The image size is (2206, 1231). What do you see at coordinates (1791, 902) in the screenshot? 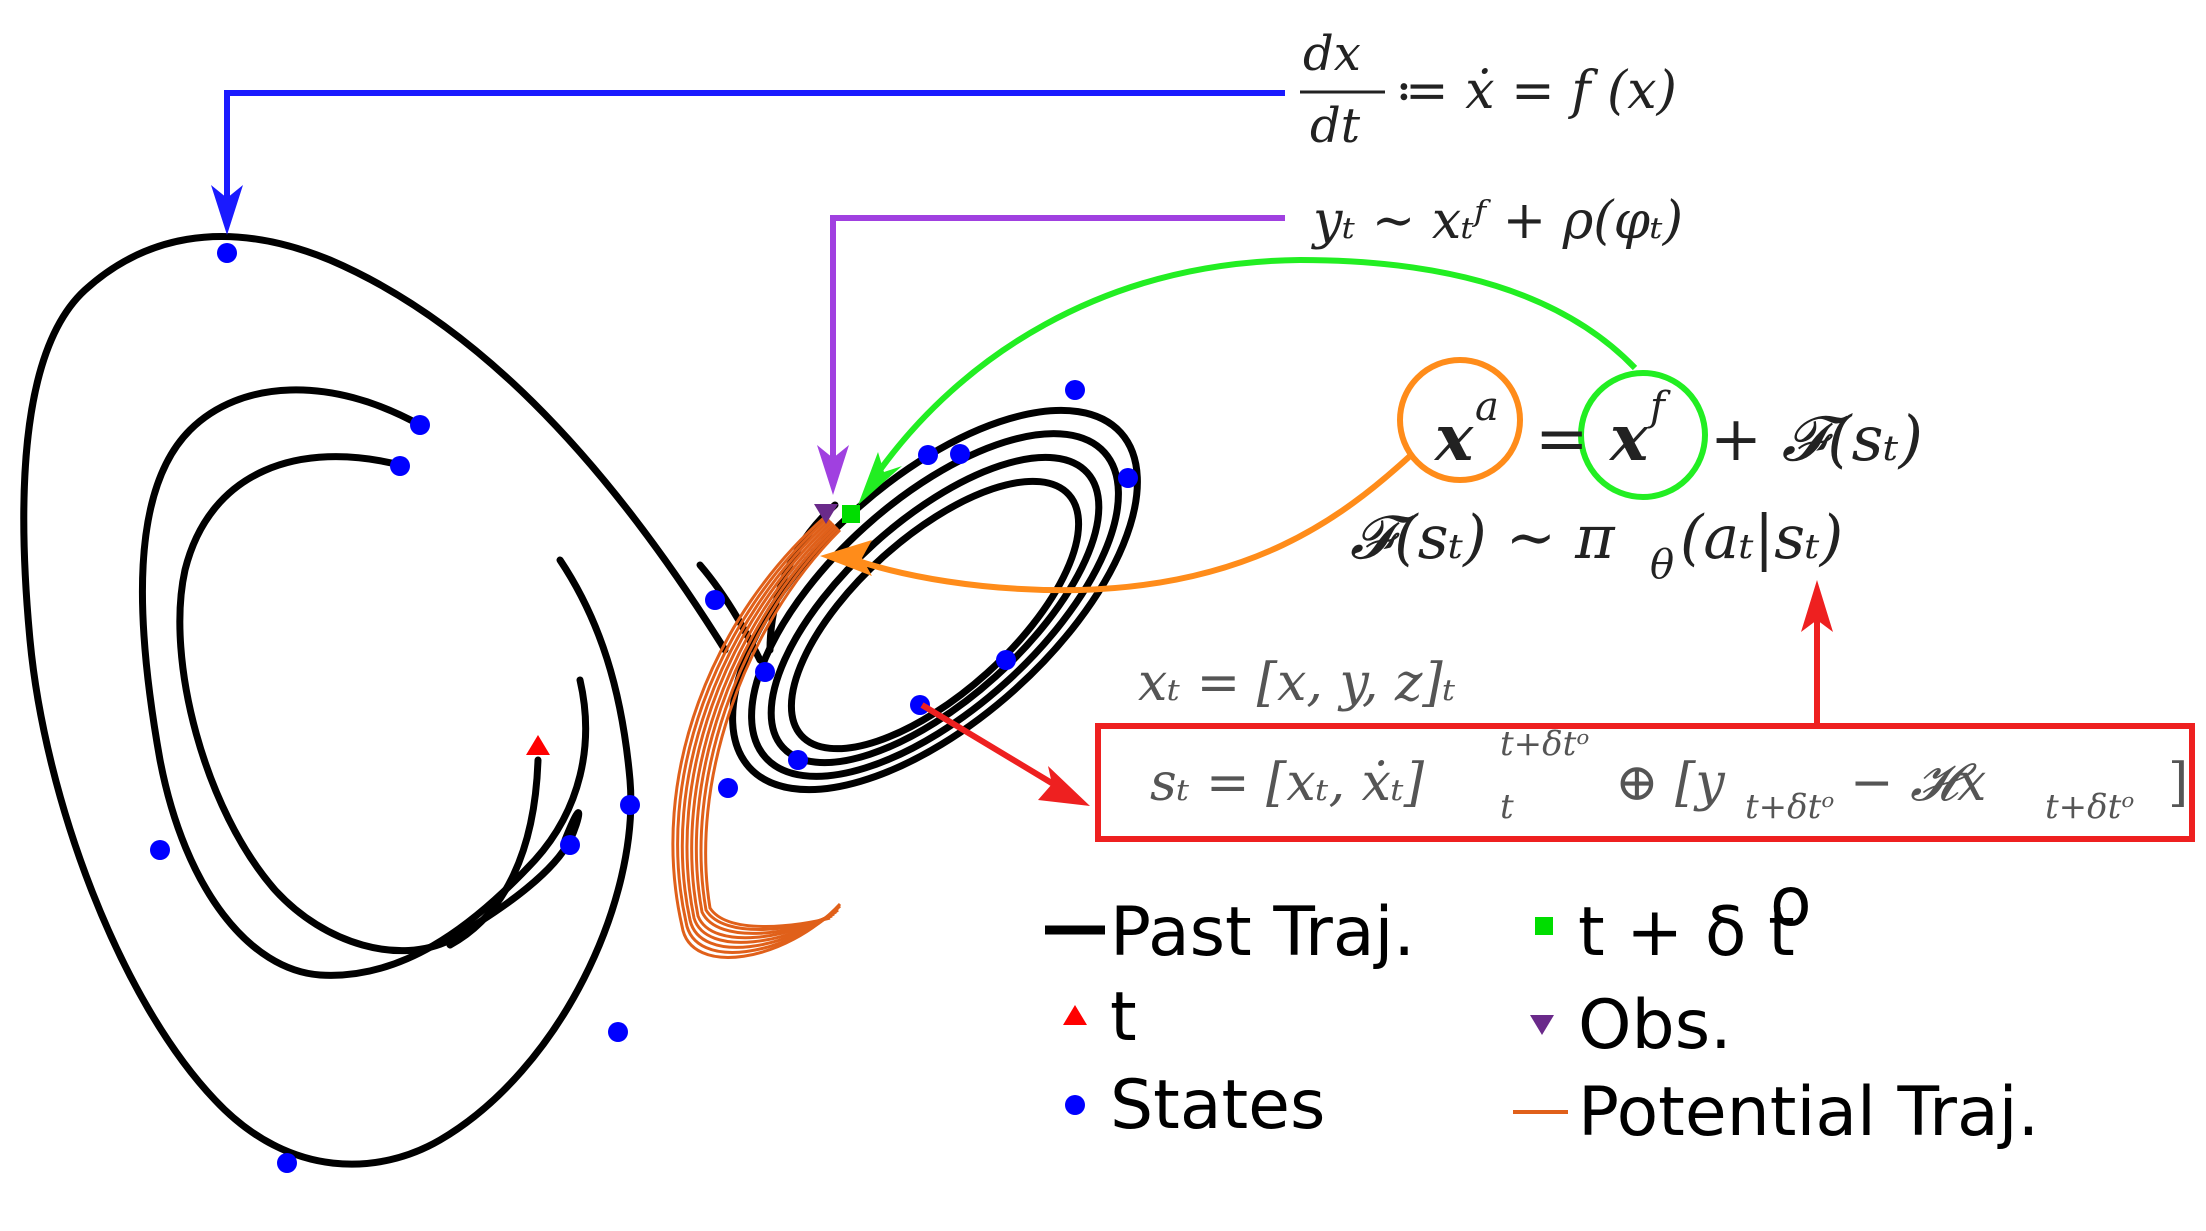
I see `legend-t-plus-sup: o` at bounding box center [1791, 902].